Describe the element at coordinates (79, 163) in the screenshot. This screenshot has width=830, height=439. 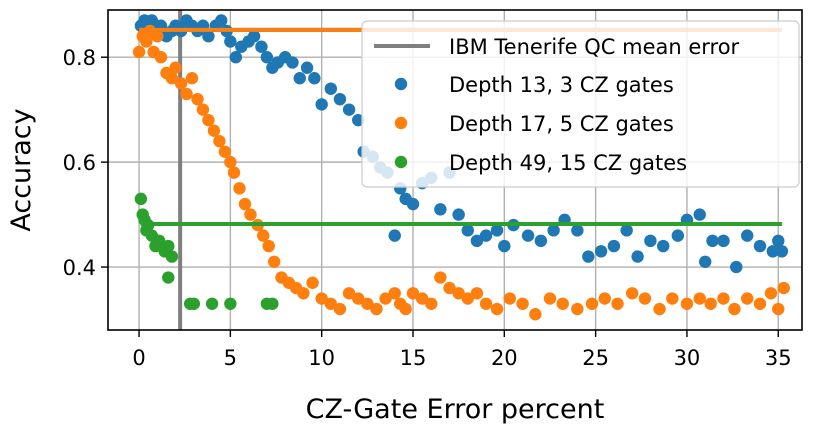
I see `y-tick-label: 0.6` at that location.